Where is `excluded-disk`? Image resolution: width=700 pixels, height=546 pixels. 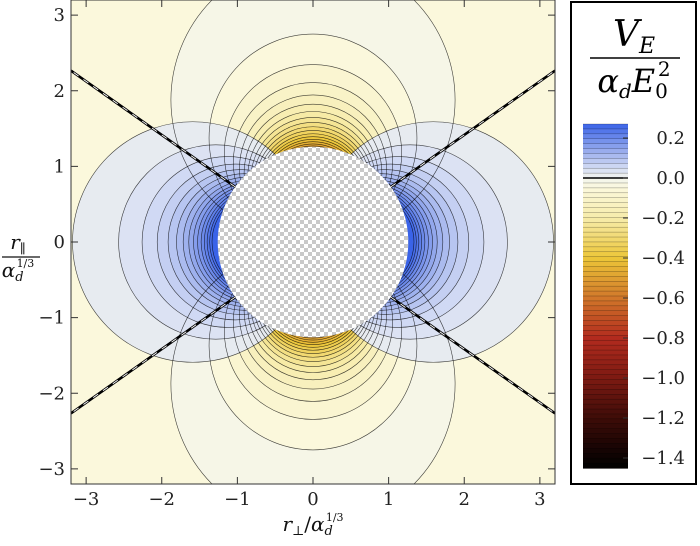
excluded-disk is located at coordinates (313, 242).